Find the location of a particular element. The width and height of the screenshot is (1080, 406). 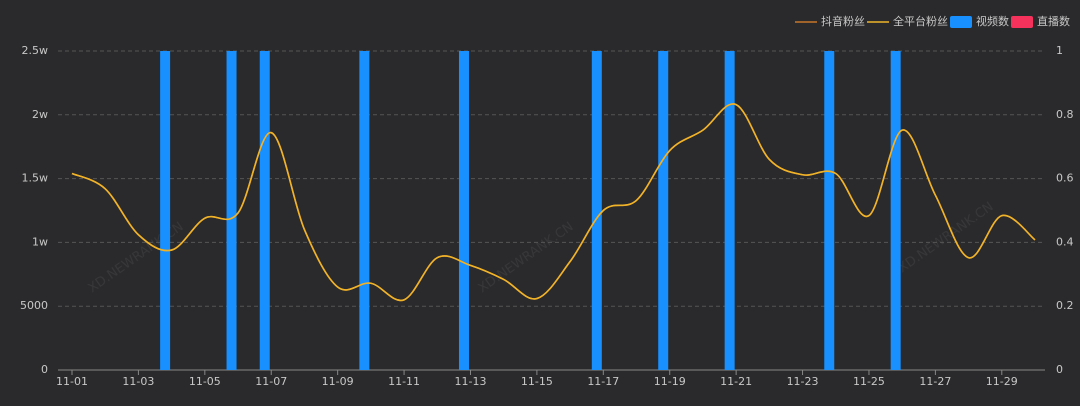

x-tick-label: 11-29 is located at coordinates (1002, 381).